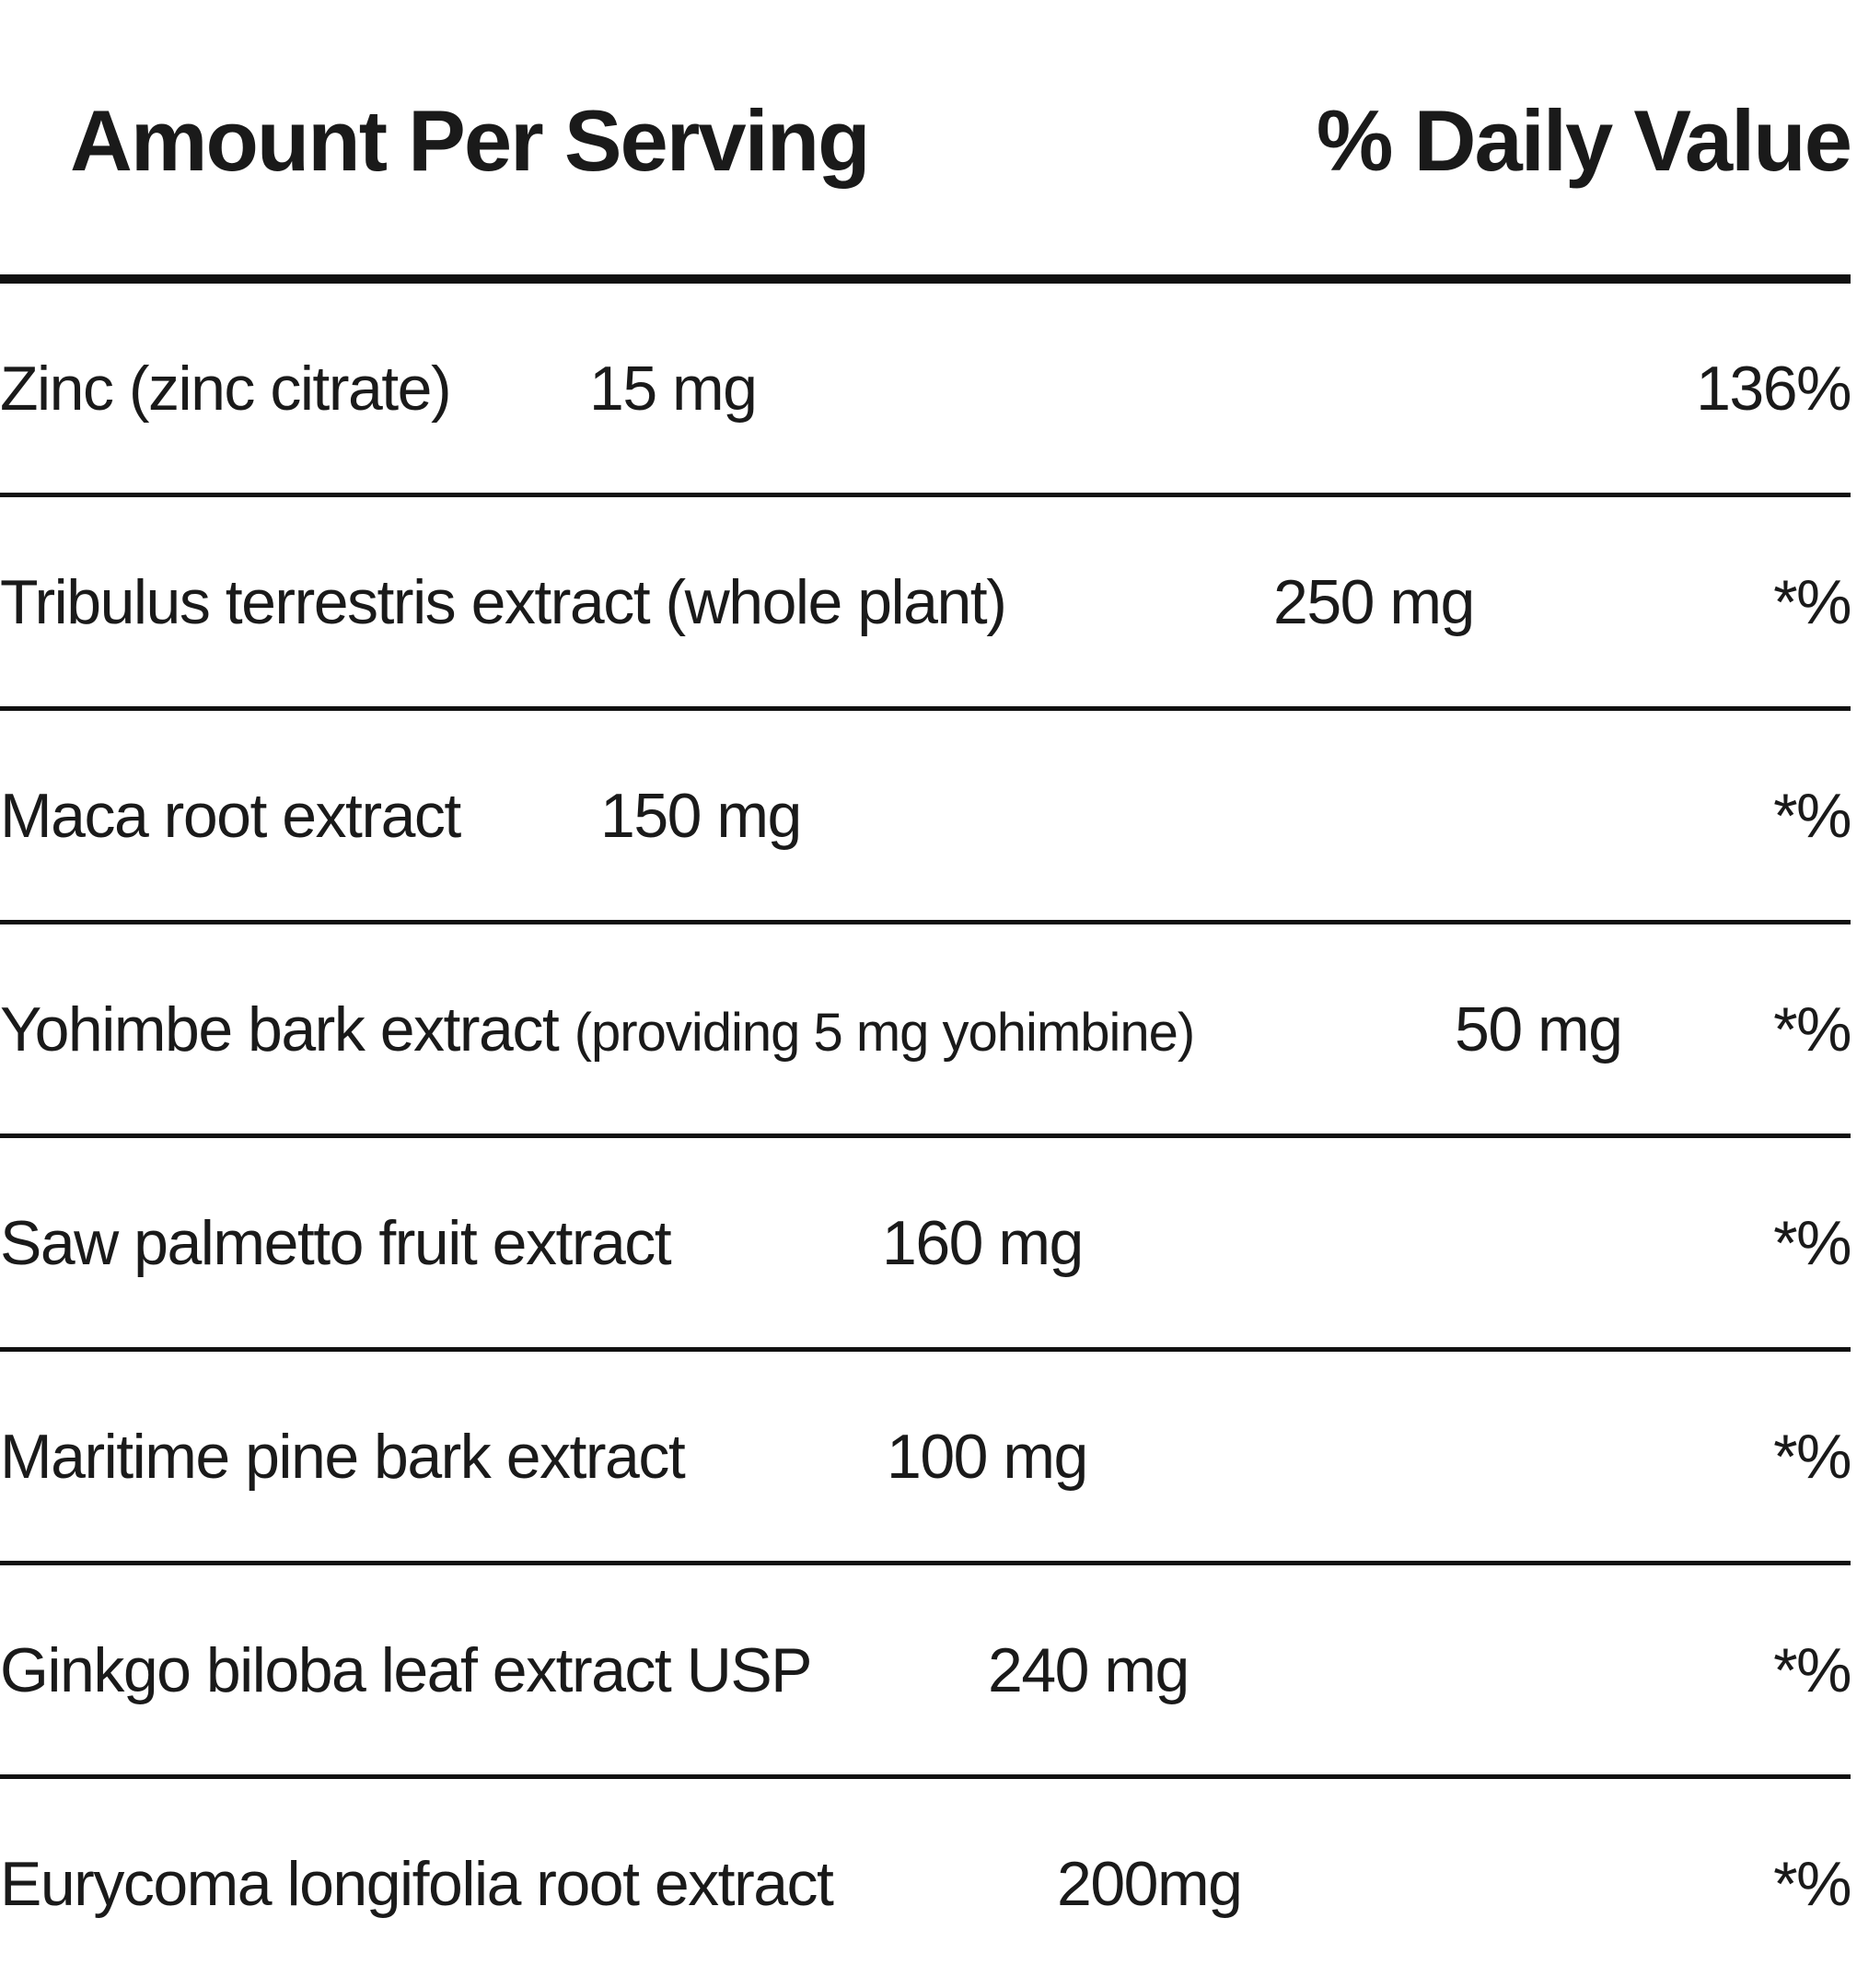 Image resolution: width=1857 pixels, height=1988 pixels. What do you see at coordinates (701, 816) in the screenshot?
I see `ingredient-amount: 150 mg` at bounding box center [701, 816].